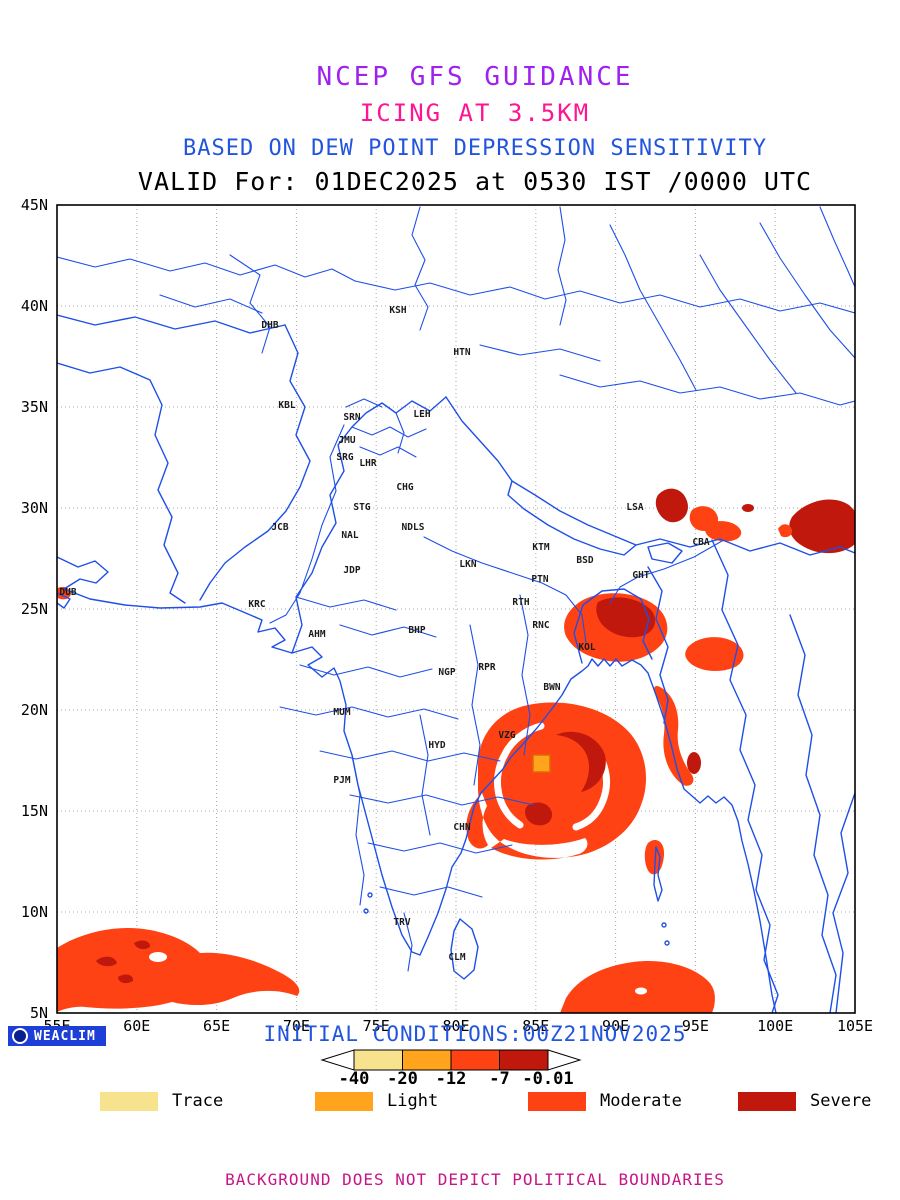  I want to click on border-indo-pak, so click(369, 525).